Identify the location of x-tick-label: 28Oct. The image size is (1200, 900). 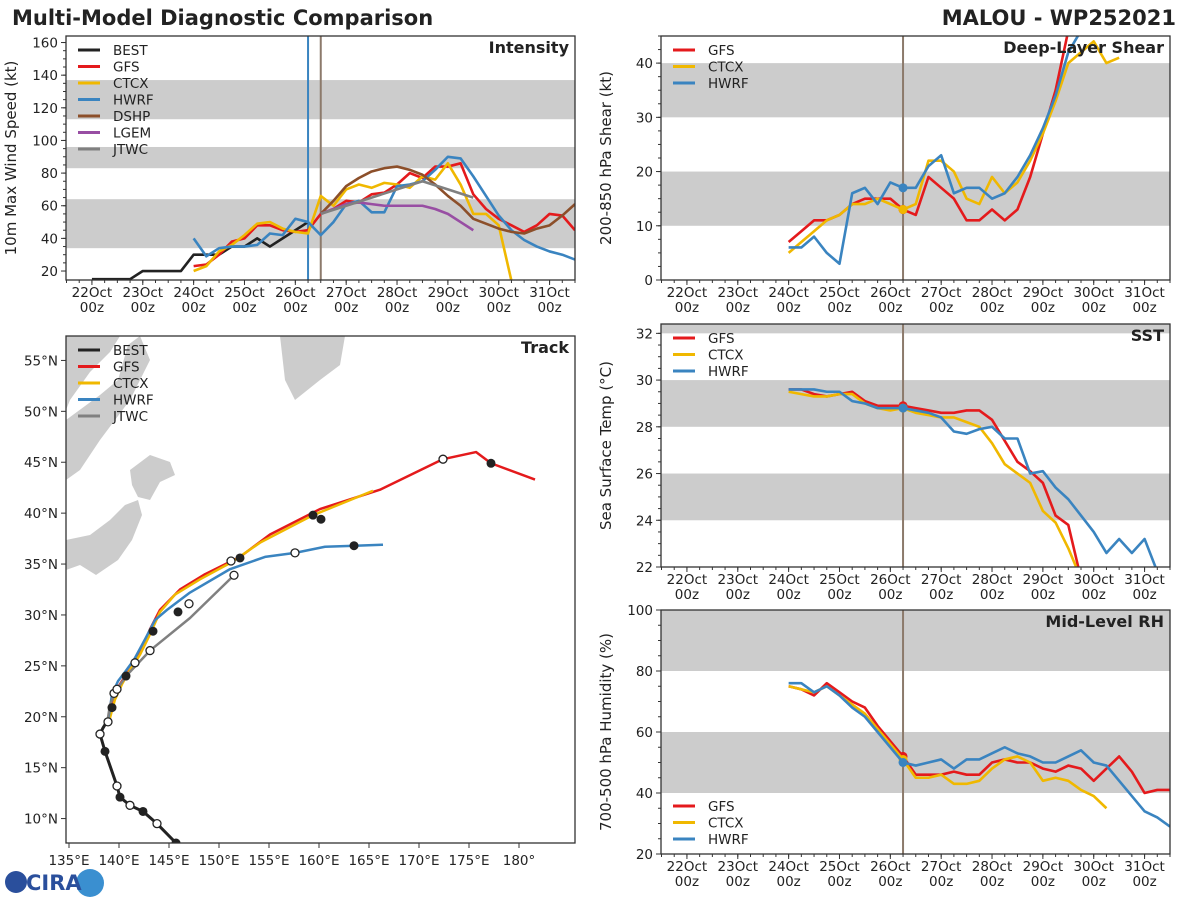
(992, 293).